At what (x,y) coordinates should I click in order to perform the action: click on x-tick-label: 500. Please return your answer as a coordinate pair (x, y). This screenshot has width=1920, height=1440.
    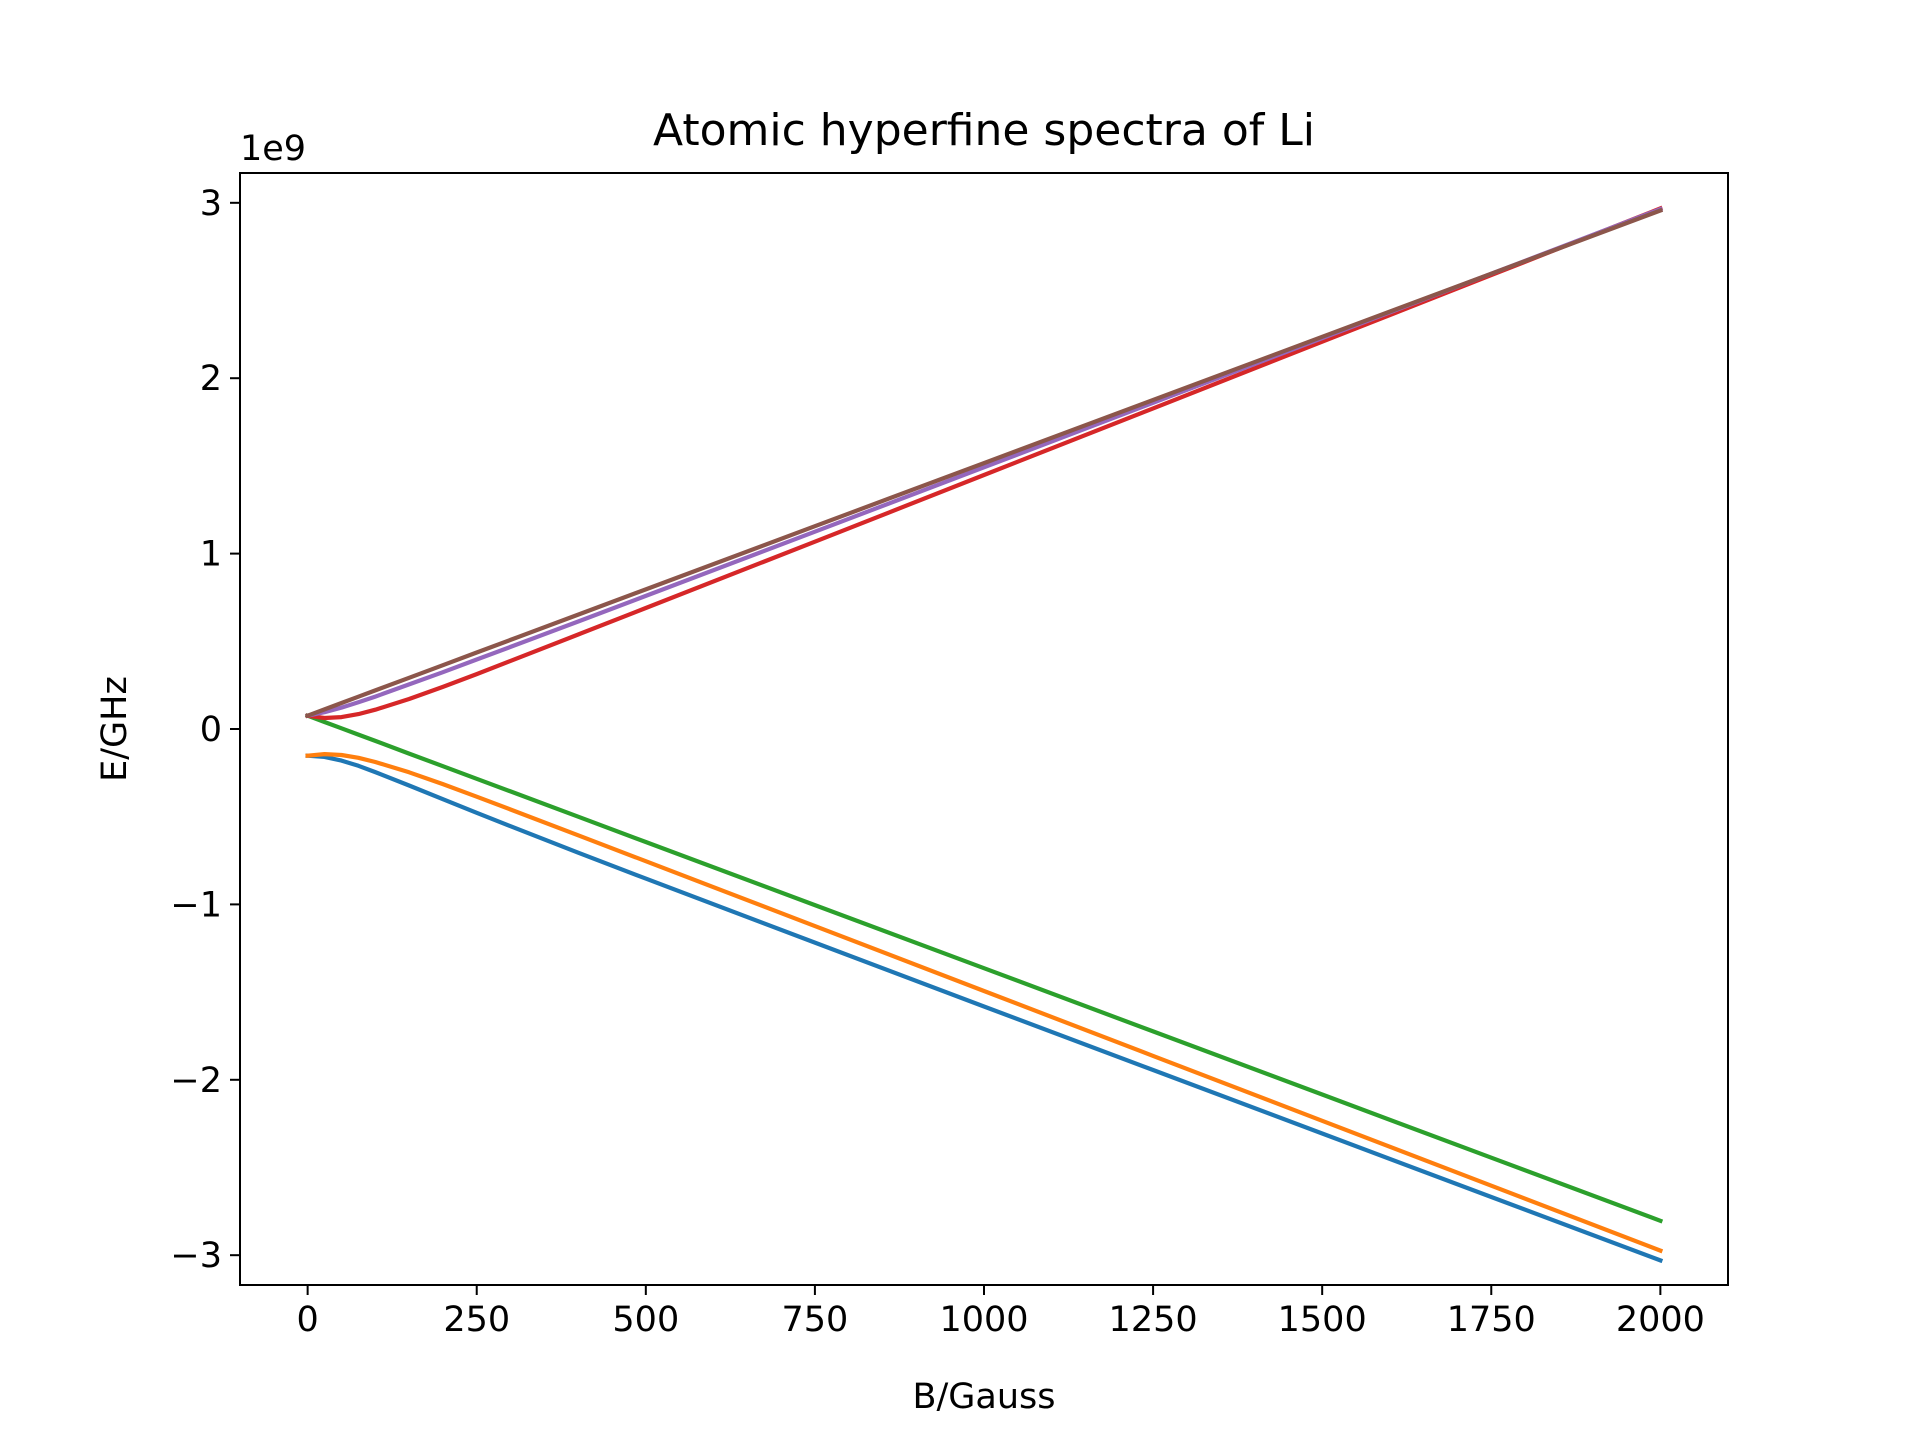
    Looking at the image, I should click on (645, 1320).